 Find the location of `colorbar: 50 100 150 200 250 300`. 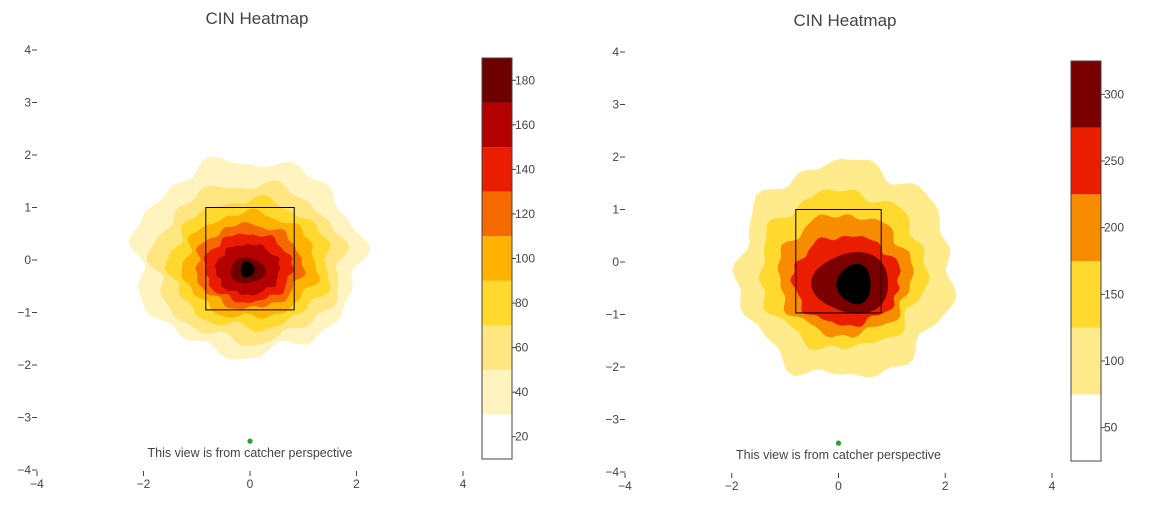

colorbar: 50 100 150 200 250 300 is located at coordinates (1097, 261).